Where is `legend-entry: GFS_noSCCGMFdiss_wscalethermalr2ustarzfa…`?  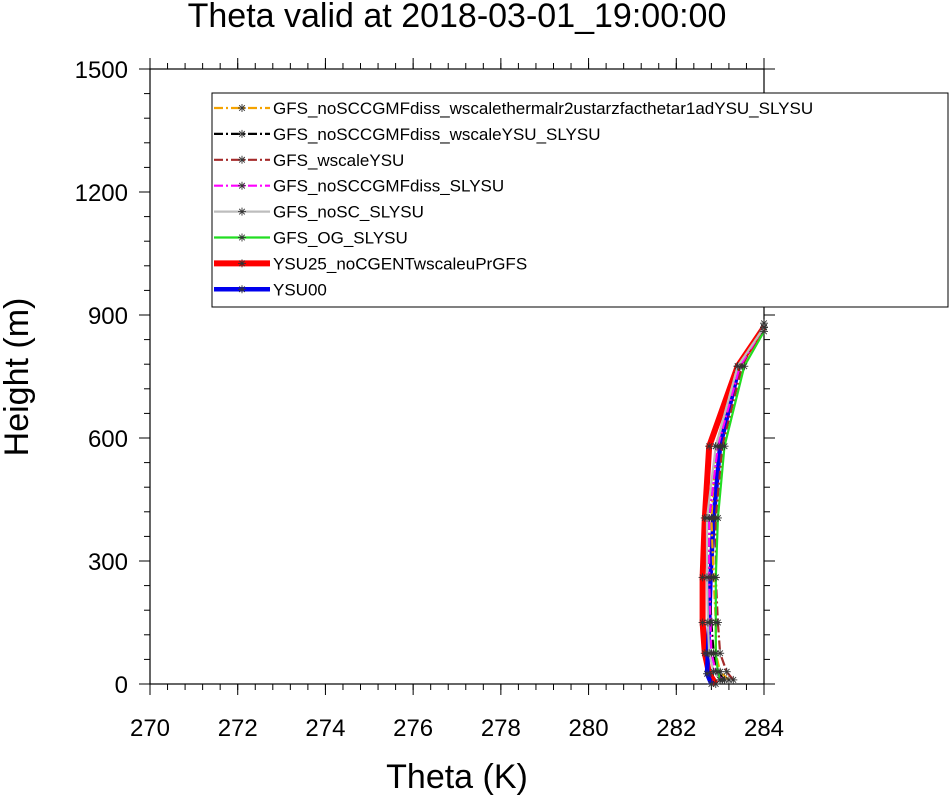 legend-entry: GFS_noSCCGMFdiss_wscalethermalr2ustarzfa… is located at coordinates (513, 108).